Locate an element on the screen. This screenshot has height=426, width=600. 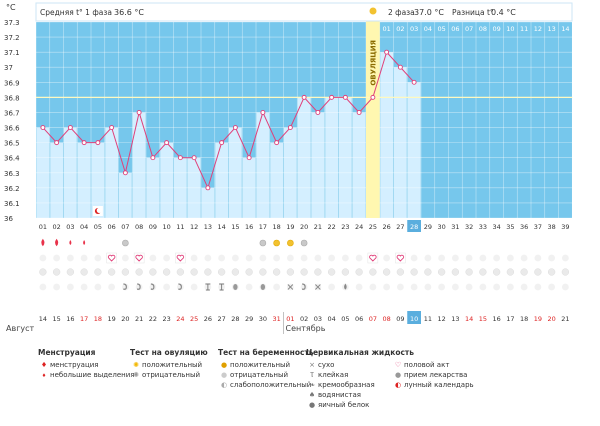
phase2-label: 2 фаза is located at coordinates (401, 12).